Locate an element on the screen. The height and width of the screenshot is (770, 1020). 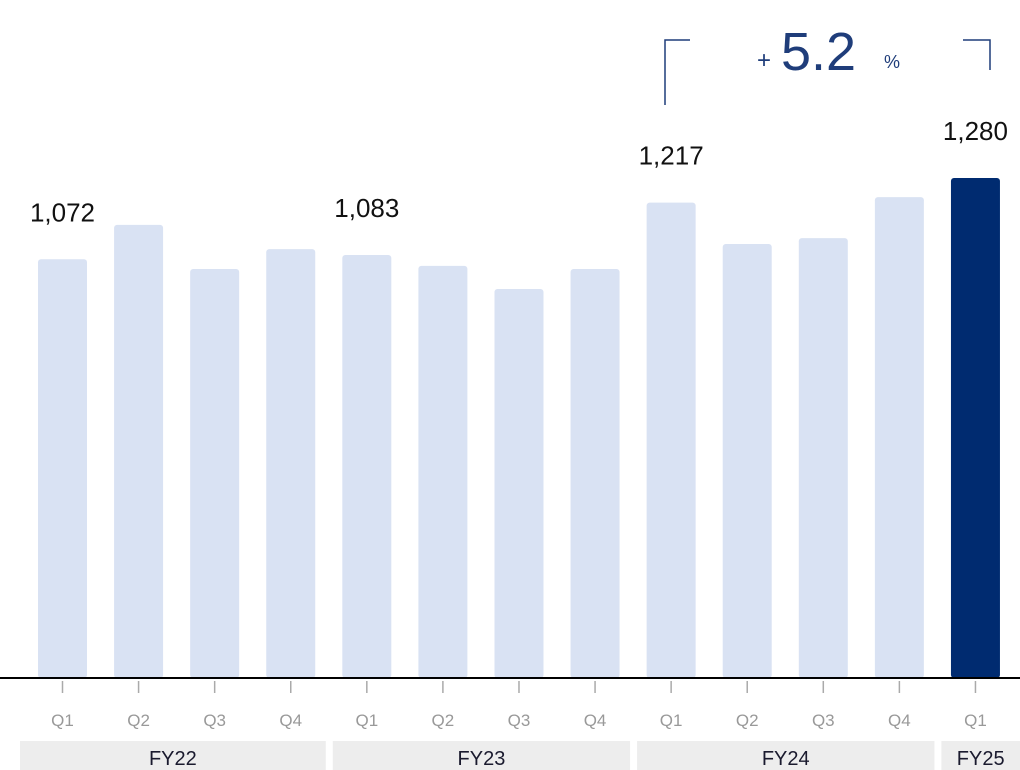
annotation-value: 5.2 is located at coordinates (818, 52).